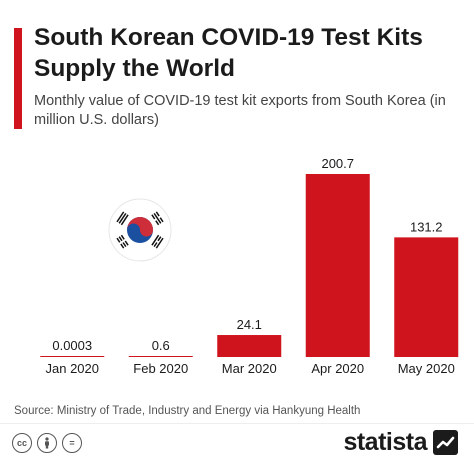 Image resolution: width=474 pixels, height=474 pixels. I want to click on bar-may-2020, so click(426, 297).